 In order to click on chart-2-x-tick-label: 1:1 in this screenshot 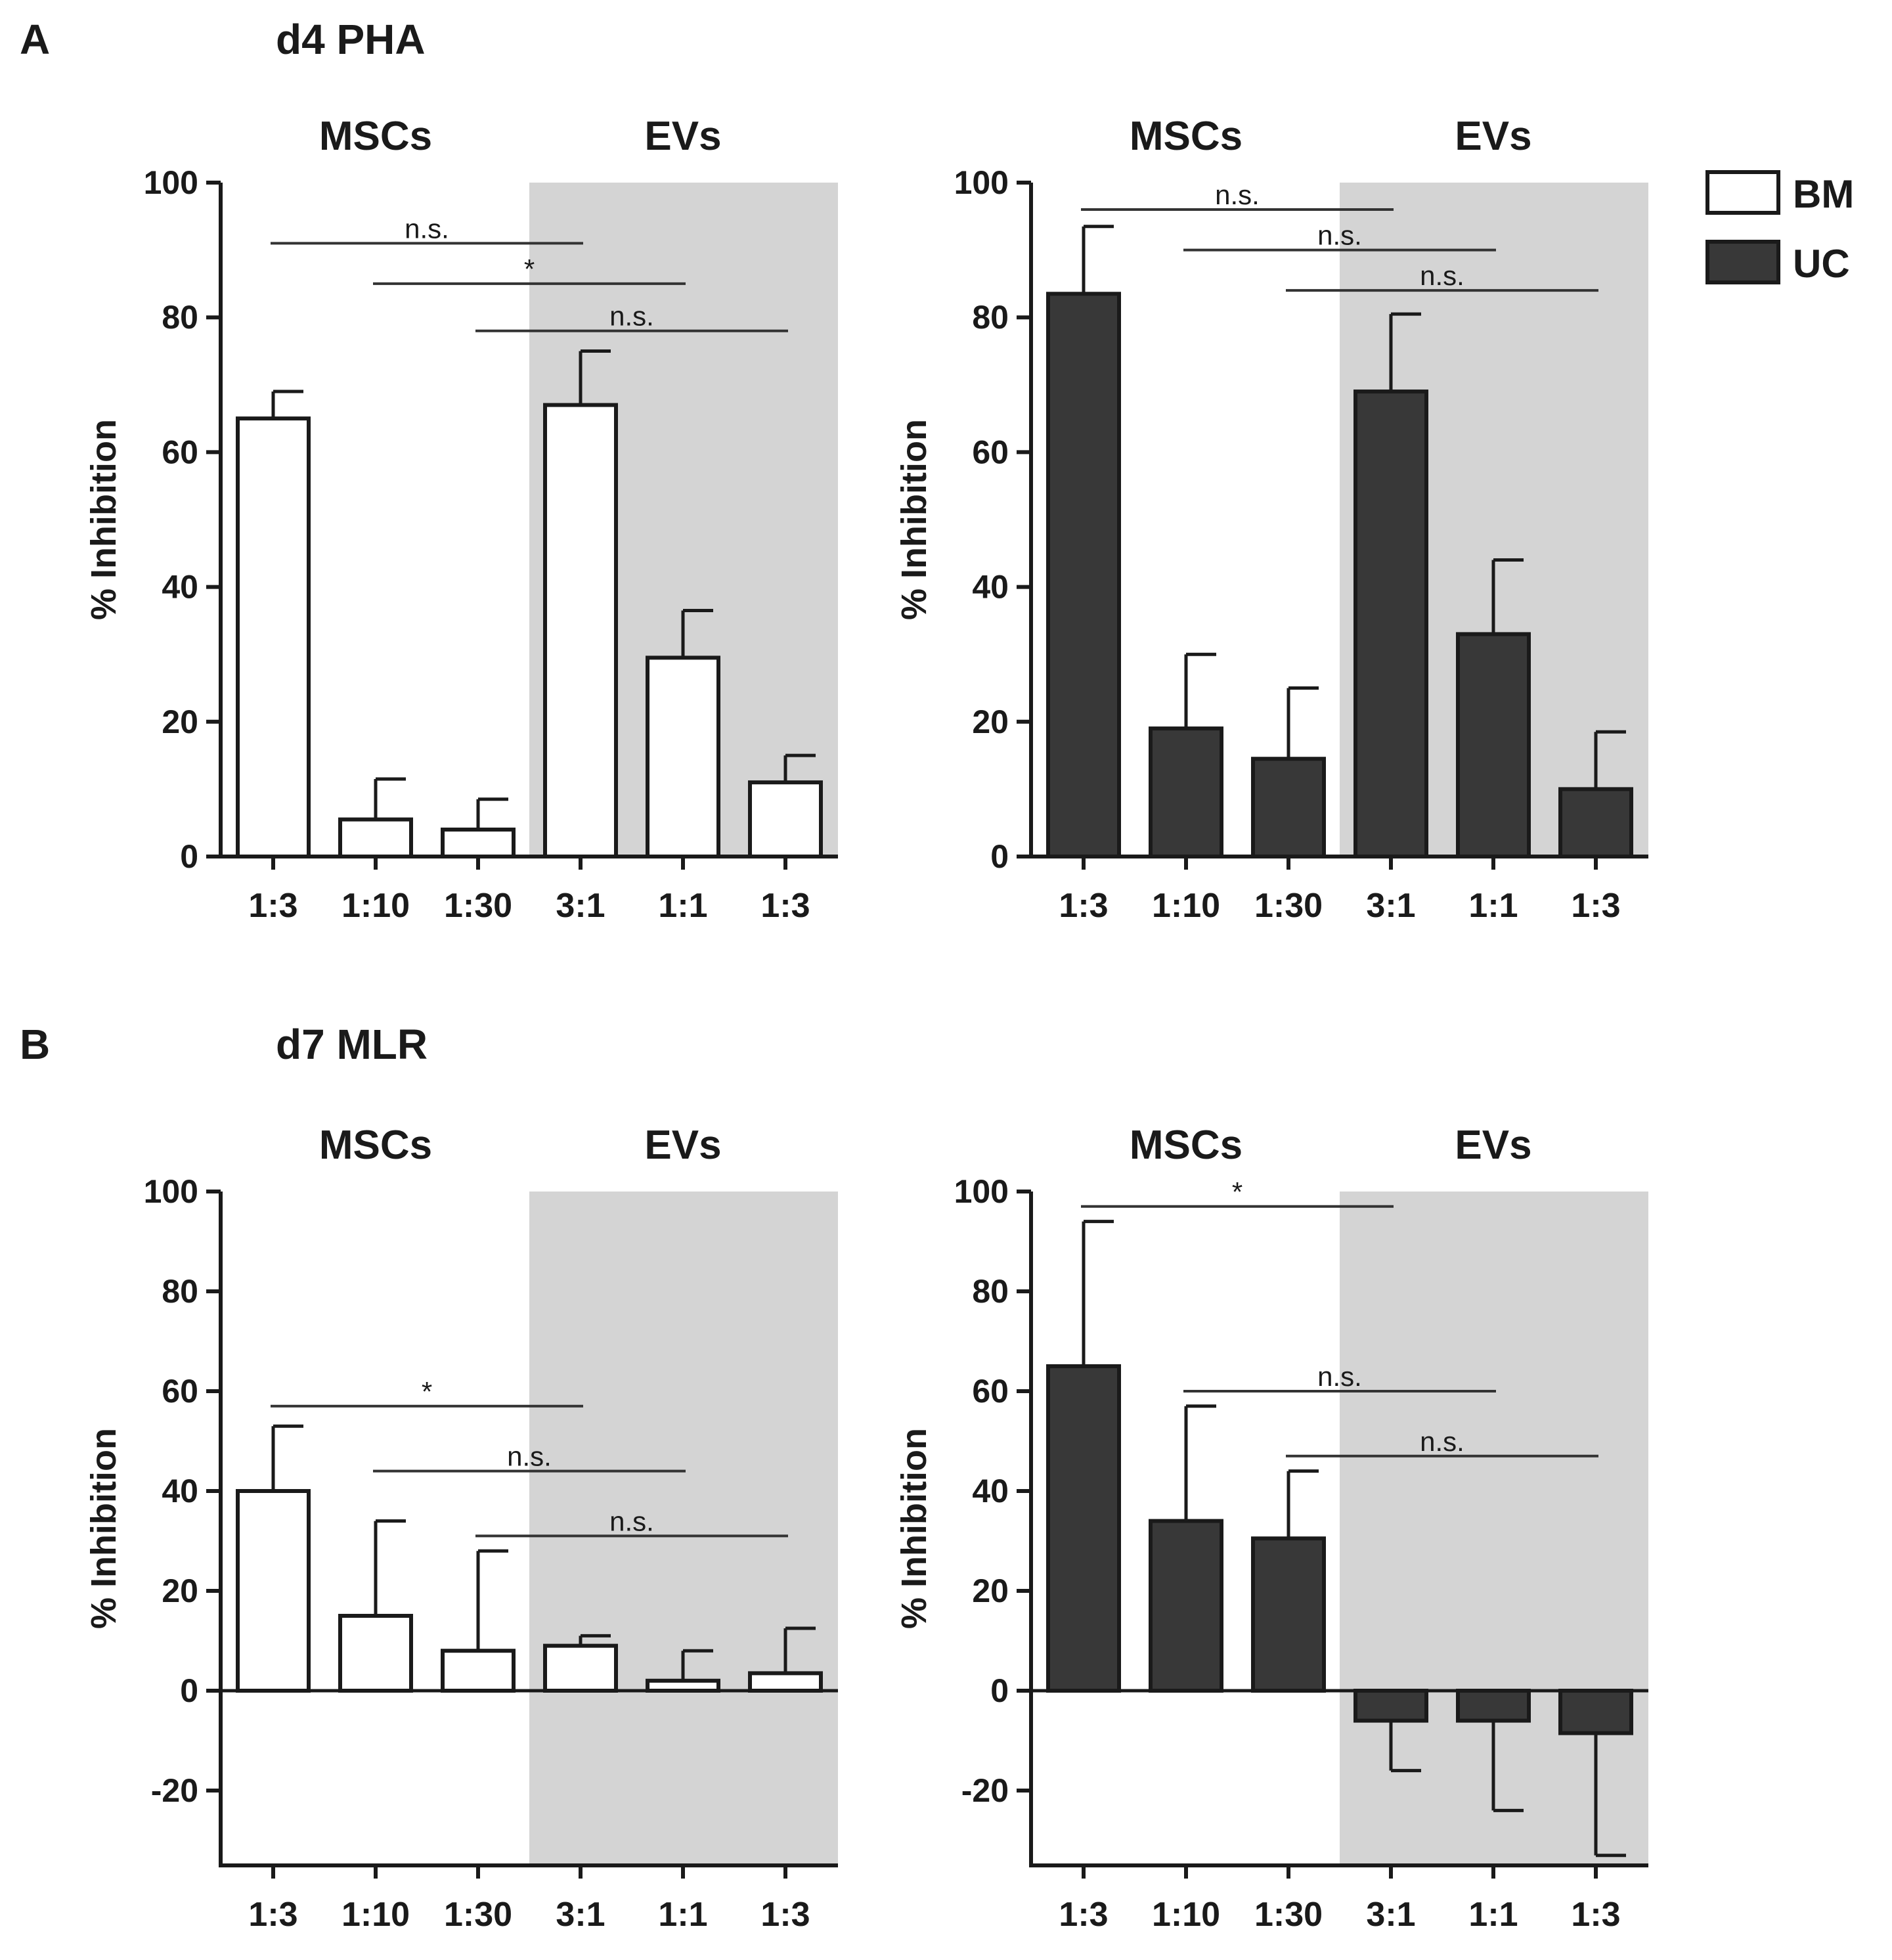, I will do `click(682, 1915)`.